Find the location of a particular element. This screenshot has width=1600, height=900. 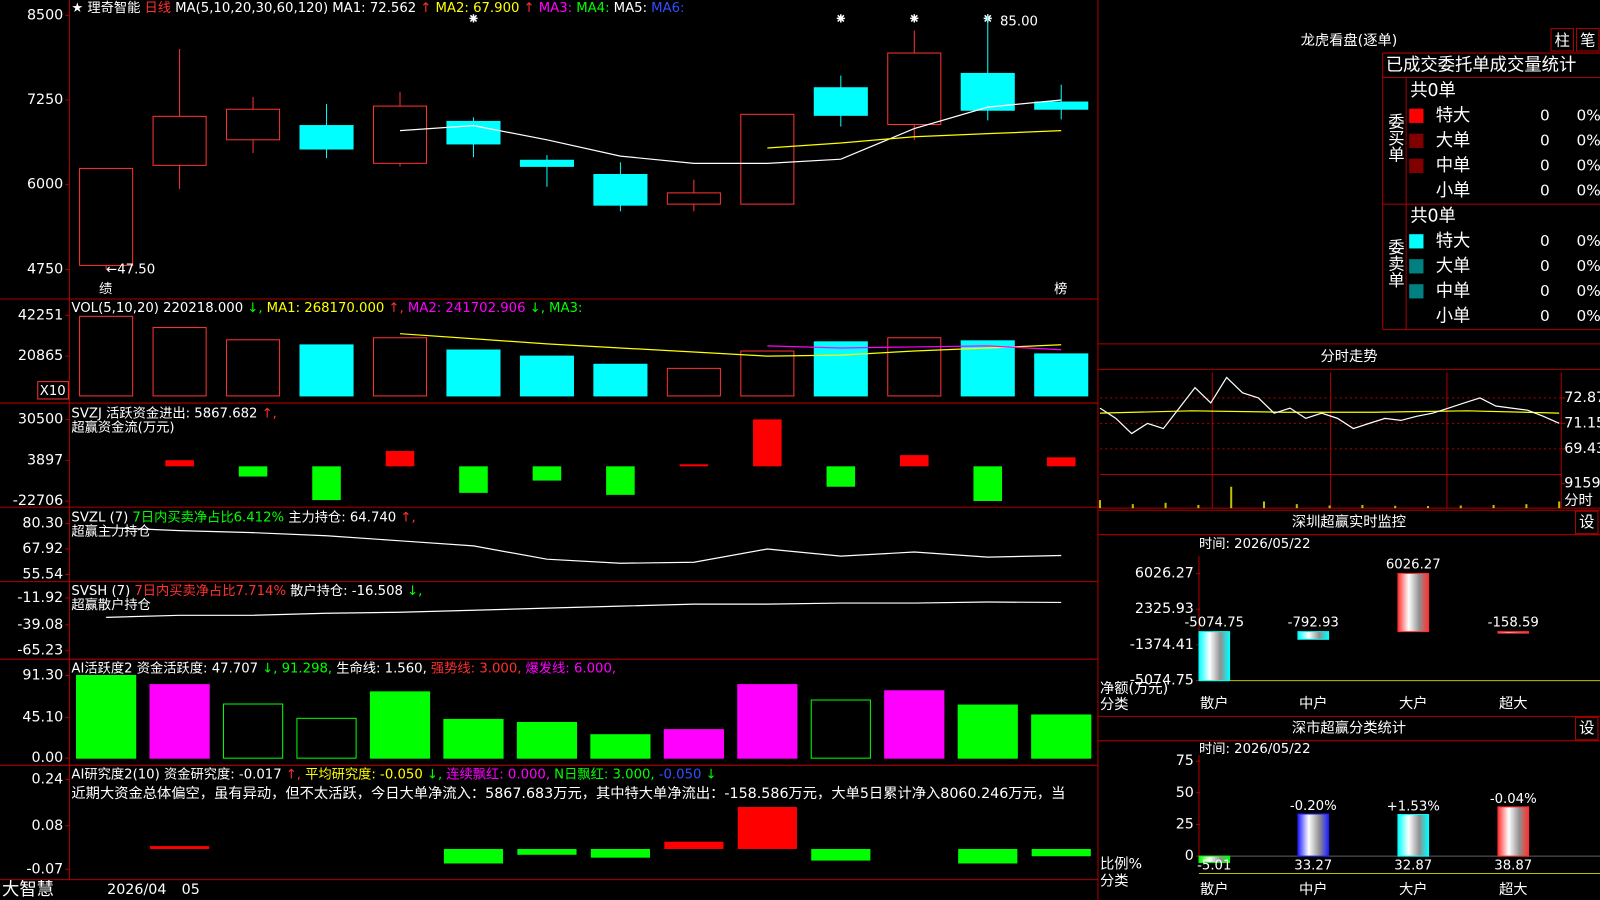

x-tick-label: 大户 is located at coordinates (1413, 889).